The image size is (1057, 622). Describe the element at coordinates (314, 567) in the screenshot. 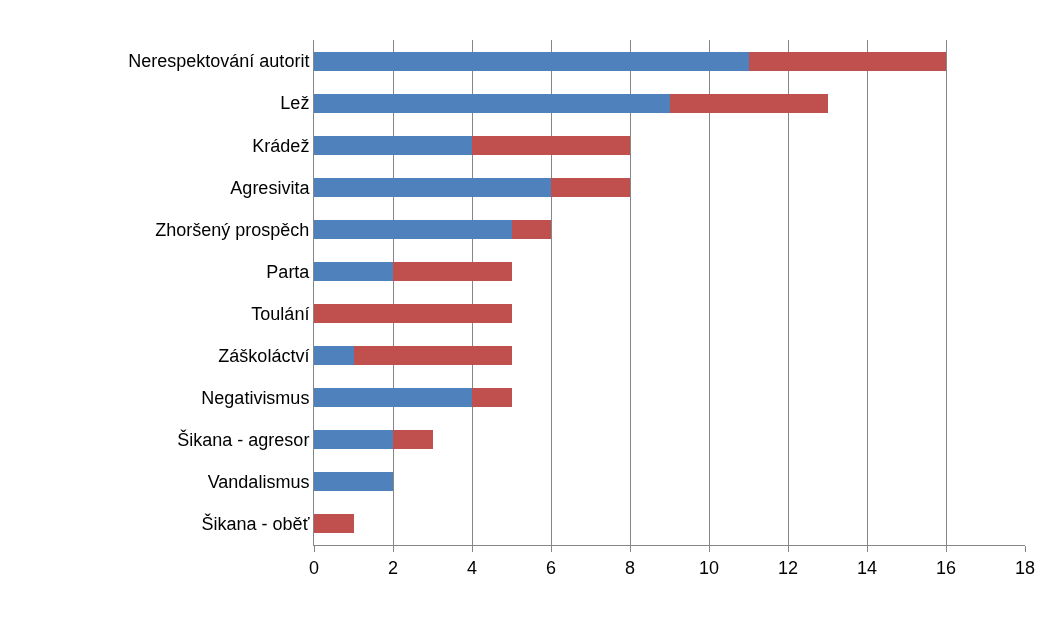

I see `x-tick-label: 0` at that location.